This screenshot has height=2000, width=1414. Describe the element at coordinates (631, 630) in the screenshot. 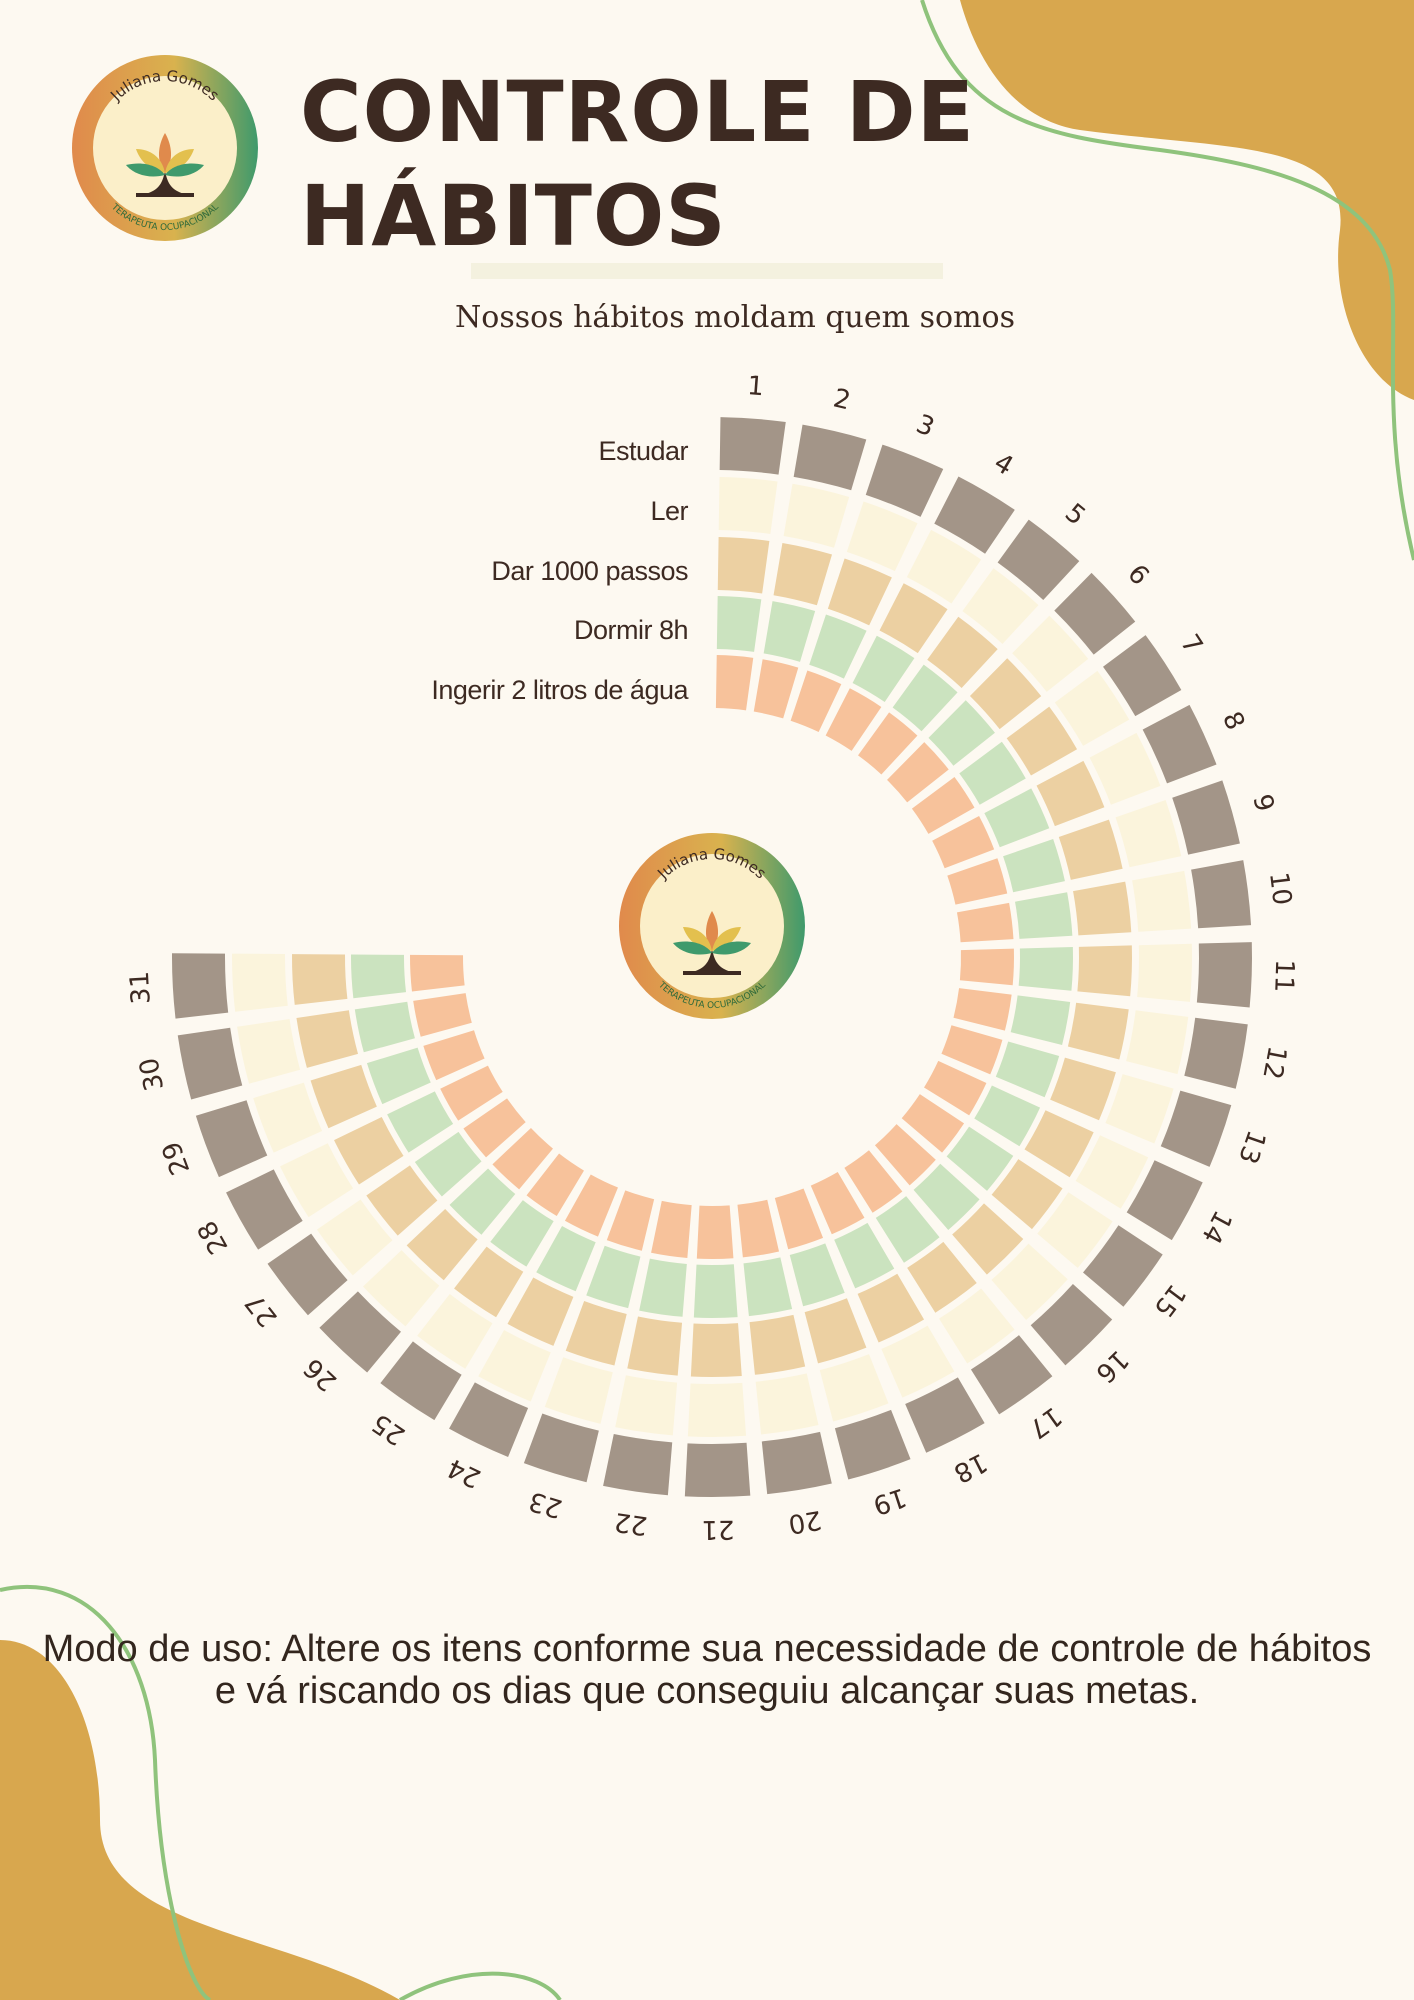

I see `habit-label-dormir: Dormir 8h` at that location.